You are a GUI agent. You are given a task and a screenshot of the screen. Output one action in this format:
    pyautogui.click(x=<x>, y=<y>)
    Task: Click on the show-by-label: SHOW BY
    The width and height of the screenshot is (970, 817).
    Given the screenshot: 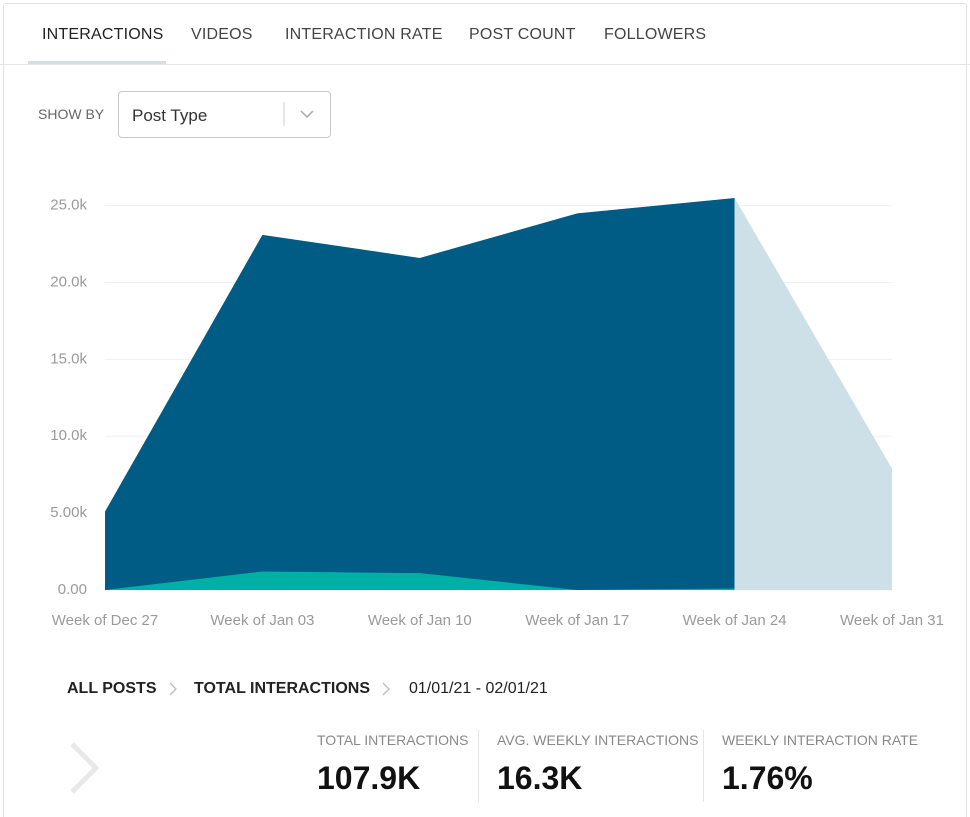 What is the action you would take?
    pyautogui.click(x=71, y=114)
    